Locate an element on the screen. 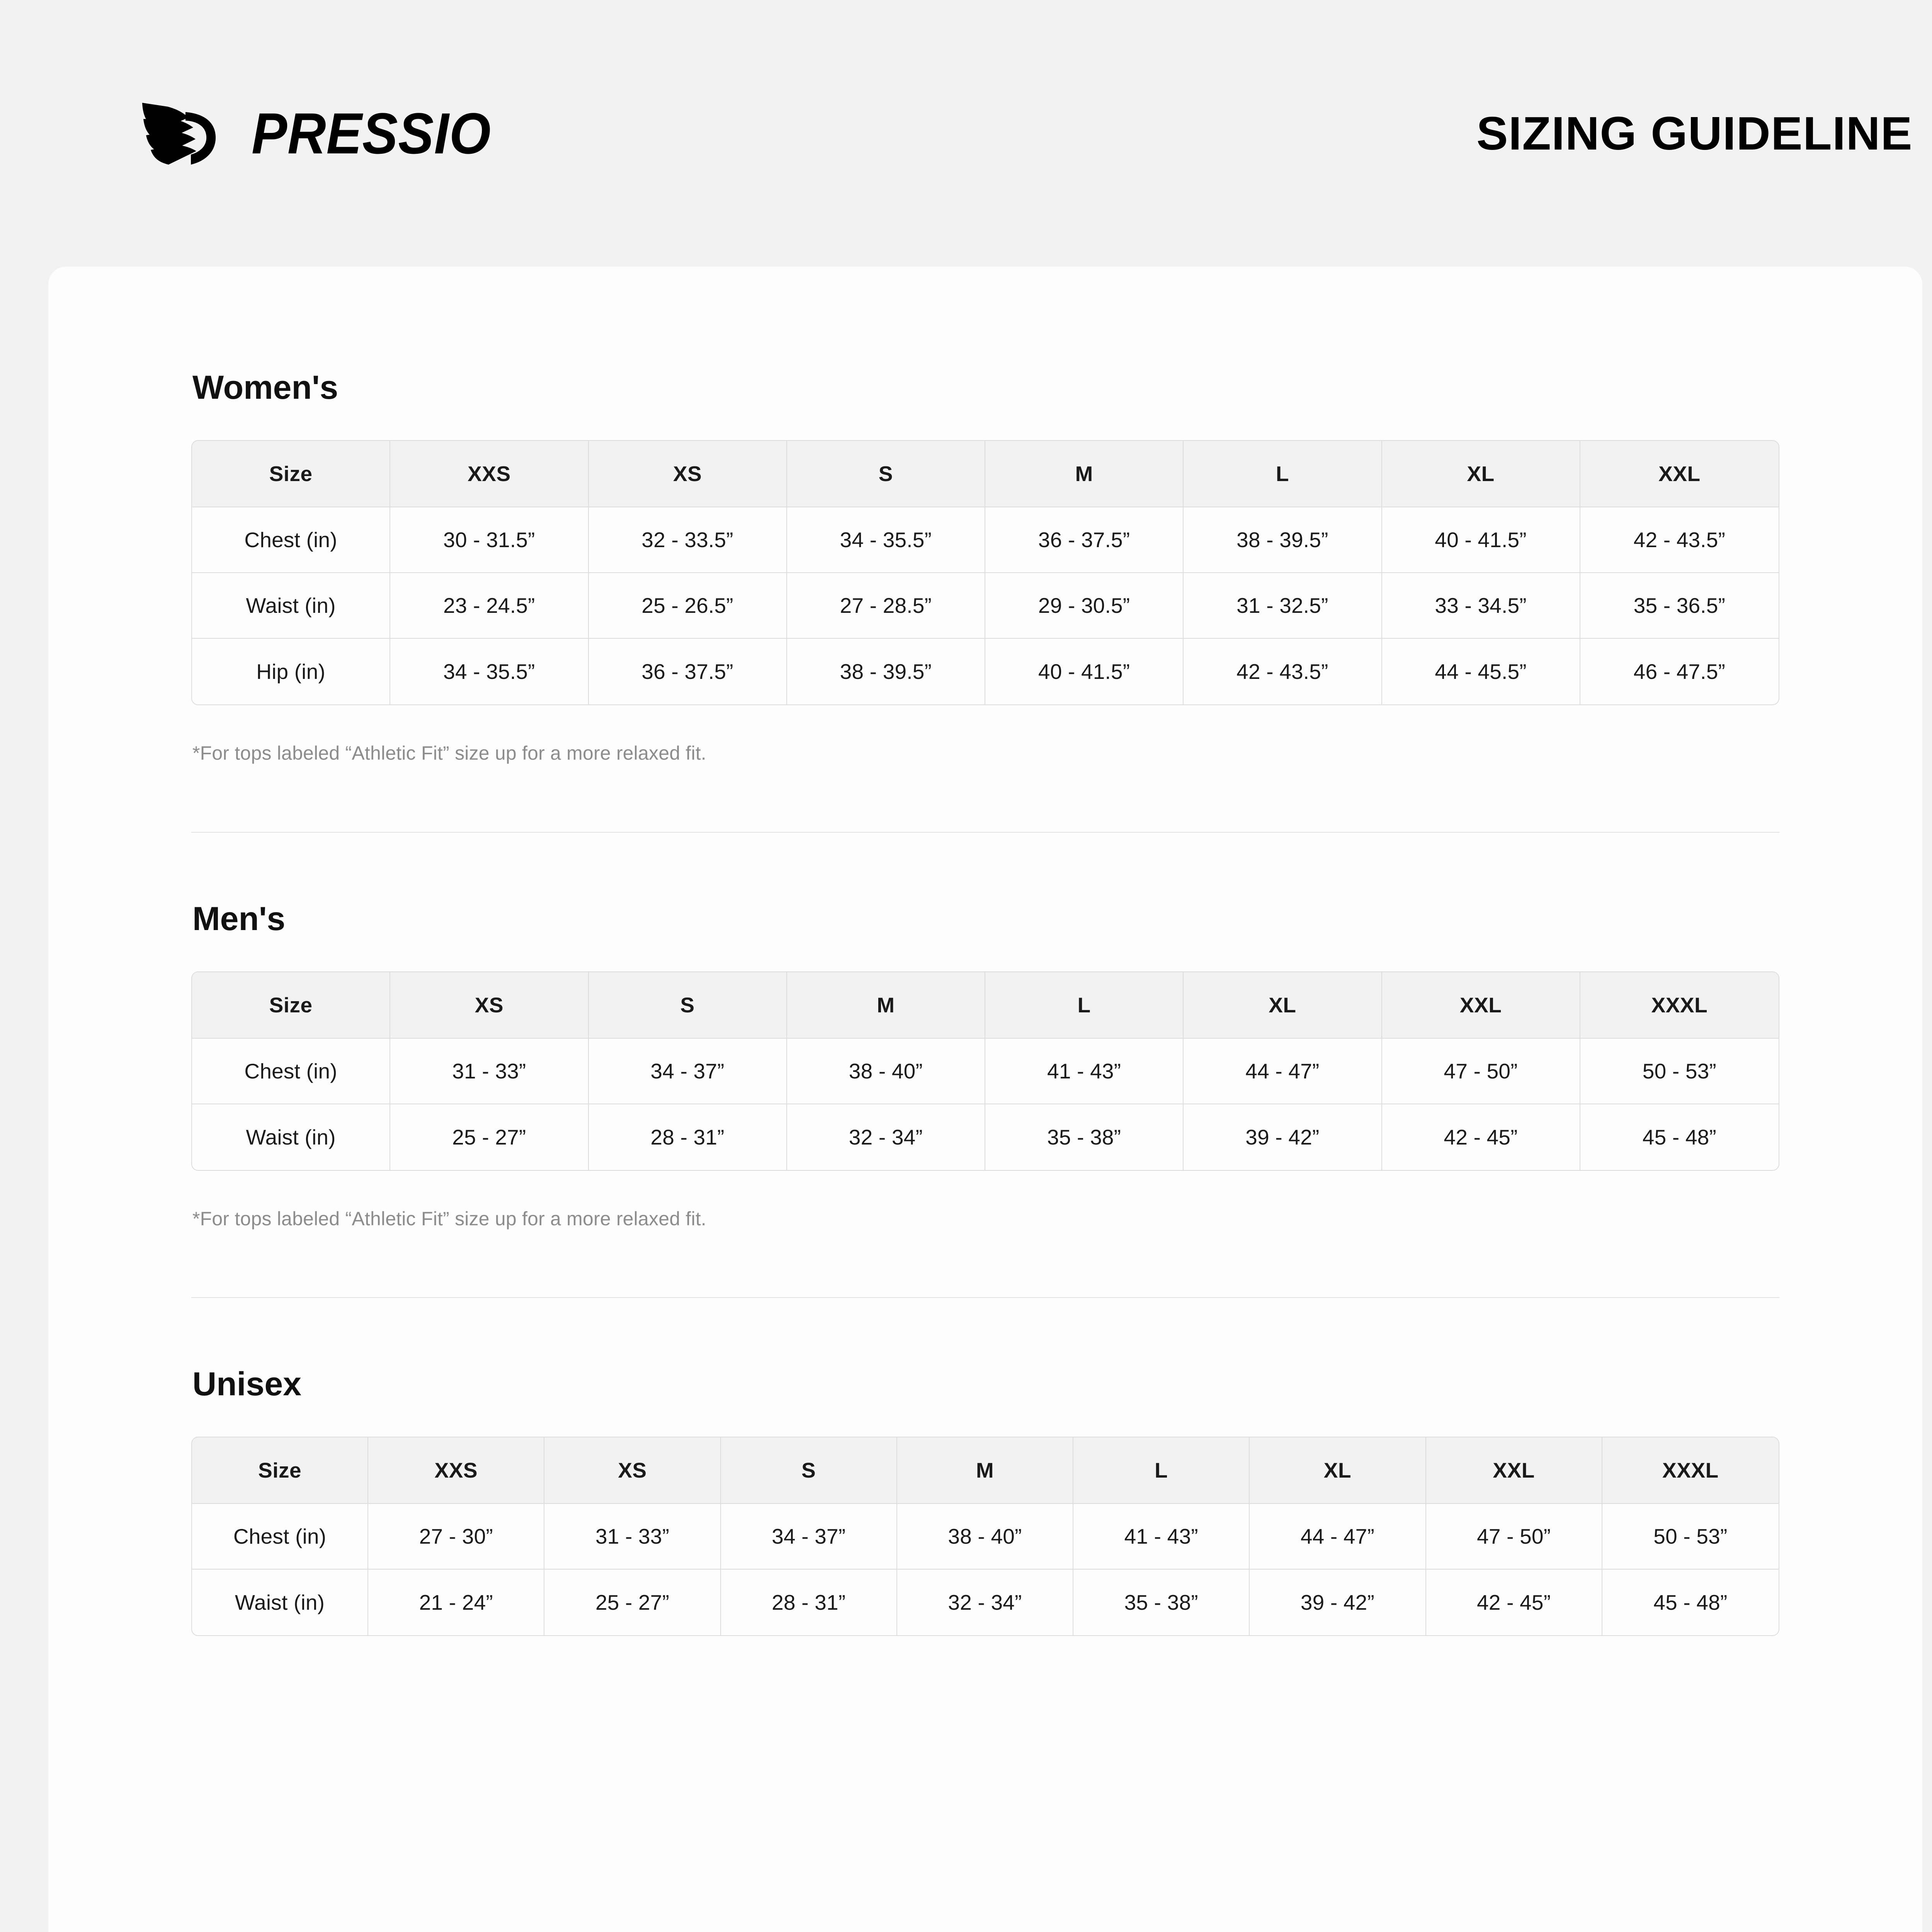 The image size is (1932, 1932). cell-waist-xxxl: 45 - 48” is located at coordinates (1690, 1602).